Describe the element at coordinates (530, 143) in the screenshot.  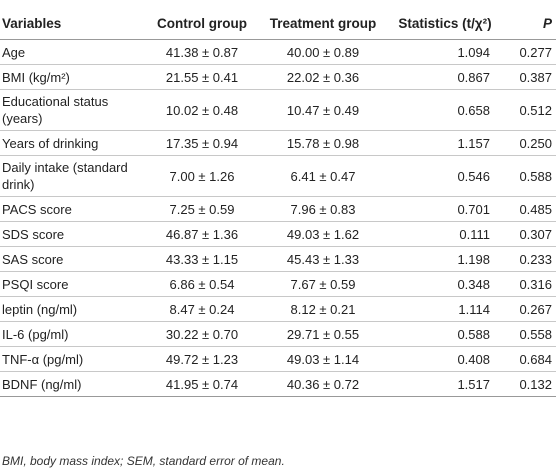
I see `cell-p-value: 0.250` at that location.